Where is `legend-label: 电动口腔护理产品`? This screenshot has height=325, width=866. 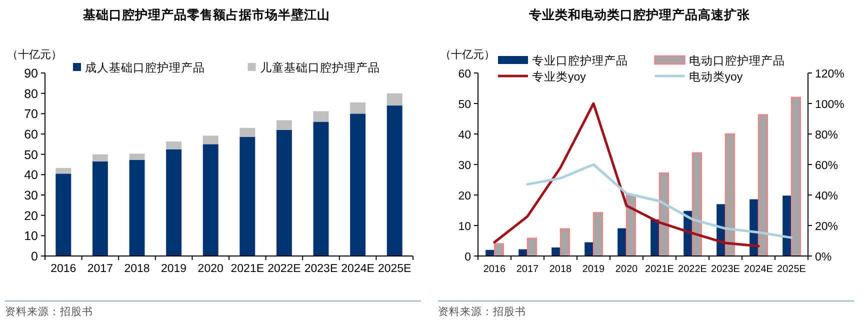 legend-label: 电动口腔护理产品 is located at coordinates (736, 61).